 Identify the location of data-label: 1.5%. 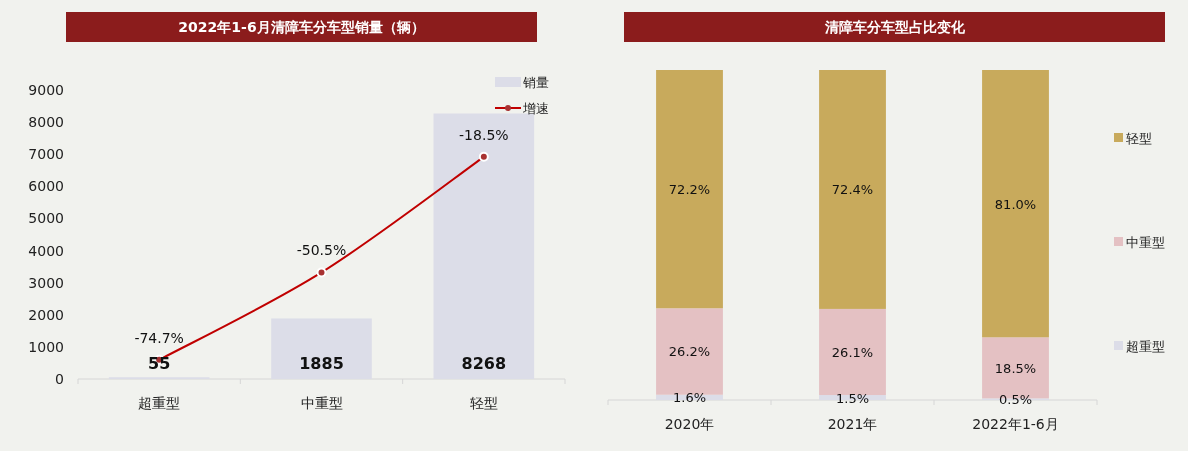
(852, 398).